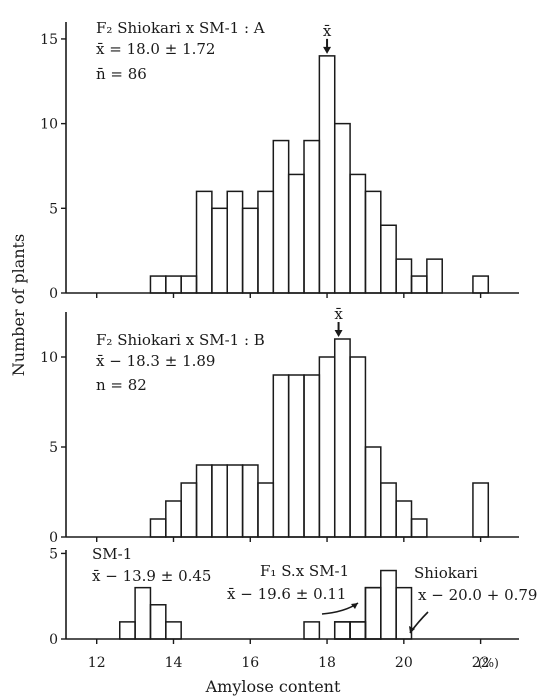 The image size is (540, 697). I want to click on x-tick-label: 12, so click(97, 663).